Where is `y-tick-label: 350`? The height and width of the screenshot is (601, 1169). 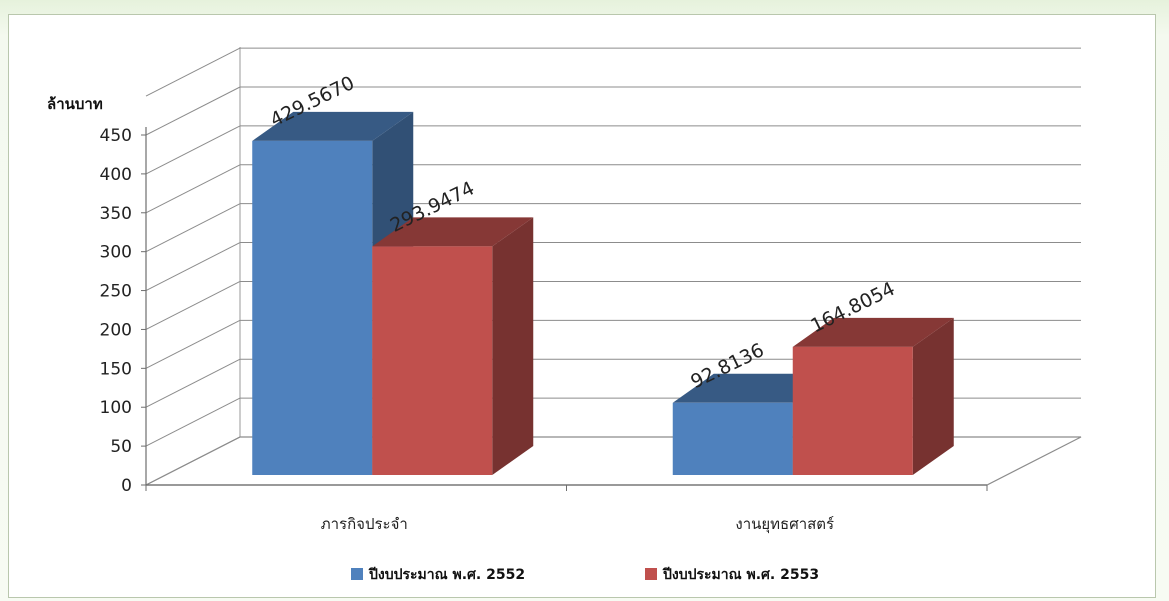
y-tick-label: 350 is located at coordinates (116, 214).